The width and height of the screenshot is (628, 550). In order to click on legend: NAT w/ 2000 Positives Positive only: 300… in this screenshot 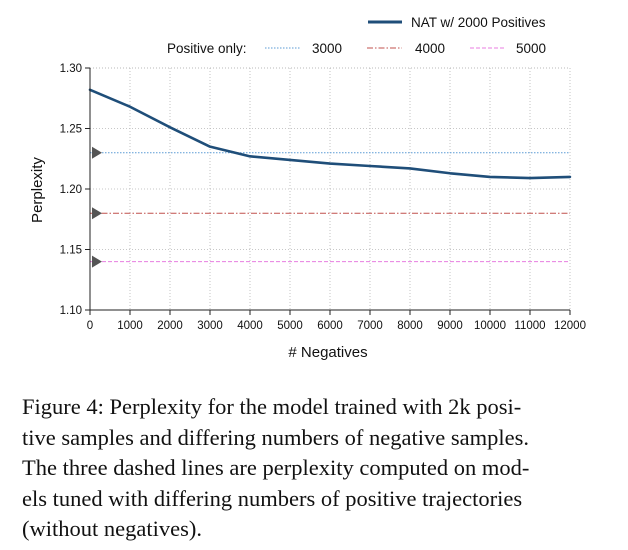, I will do `click(356, 35)`.